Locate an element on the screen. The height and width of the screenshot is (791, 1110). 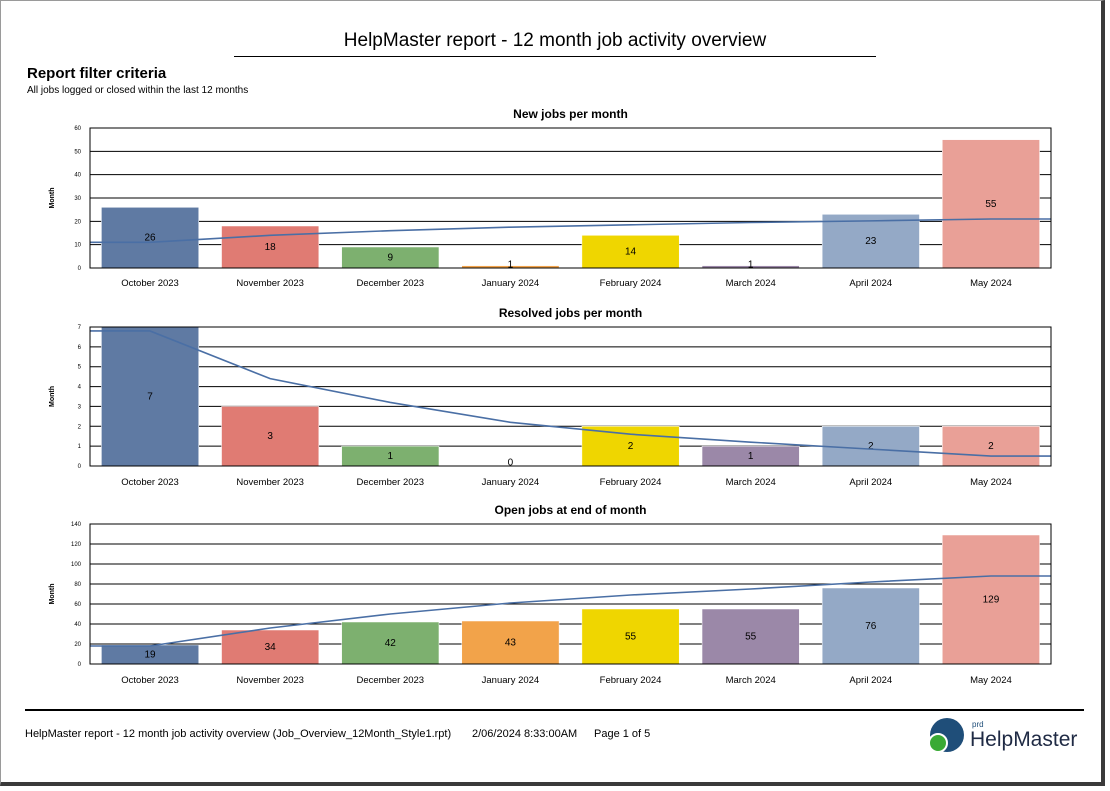
chart2-ytick-label: 7 is located at coordinates (80, 328).